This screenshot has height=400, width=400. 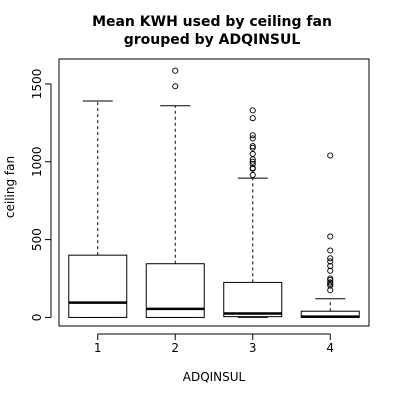 What do you see at coordinates (175, 348) in the screenshot?
I see `x-tick-label: 2` at bounding box center [175, 348].